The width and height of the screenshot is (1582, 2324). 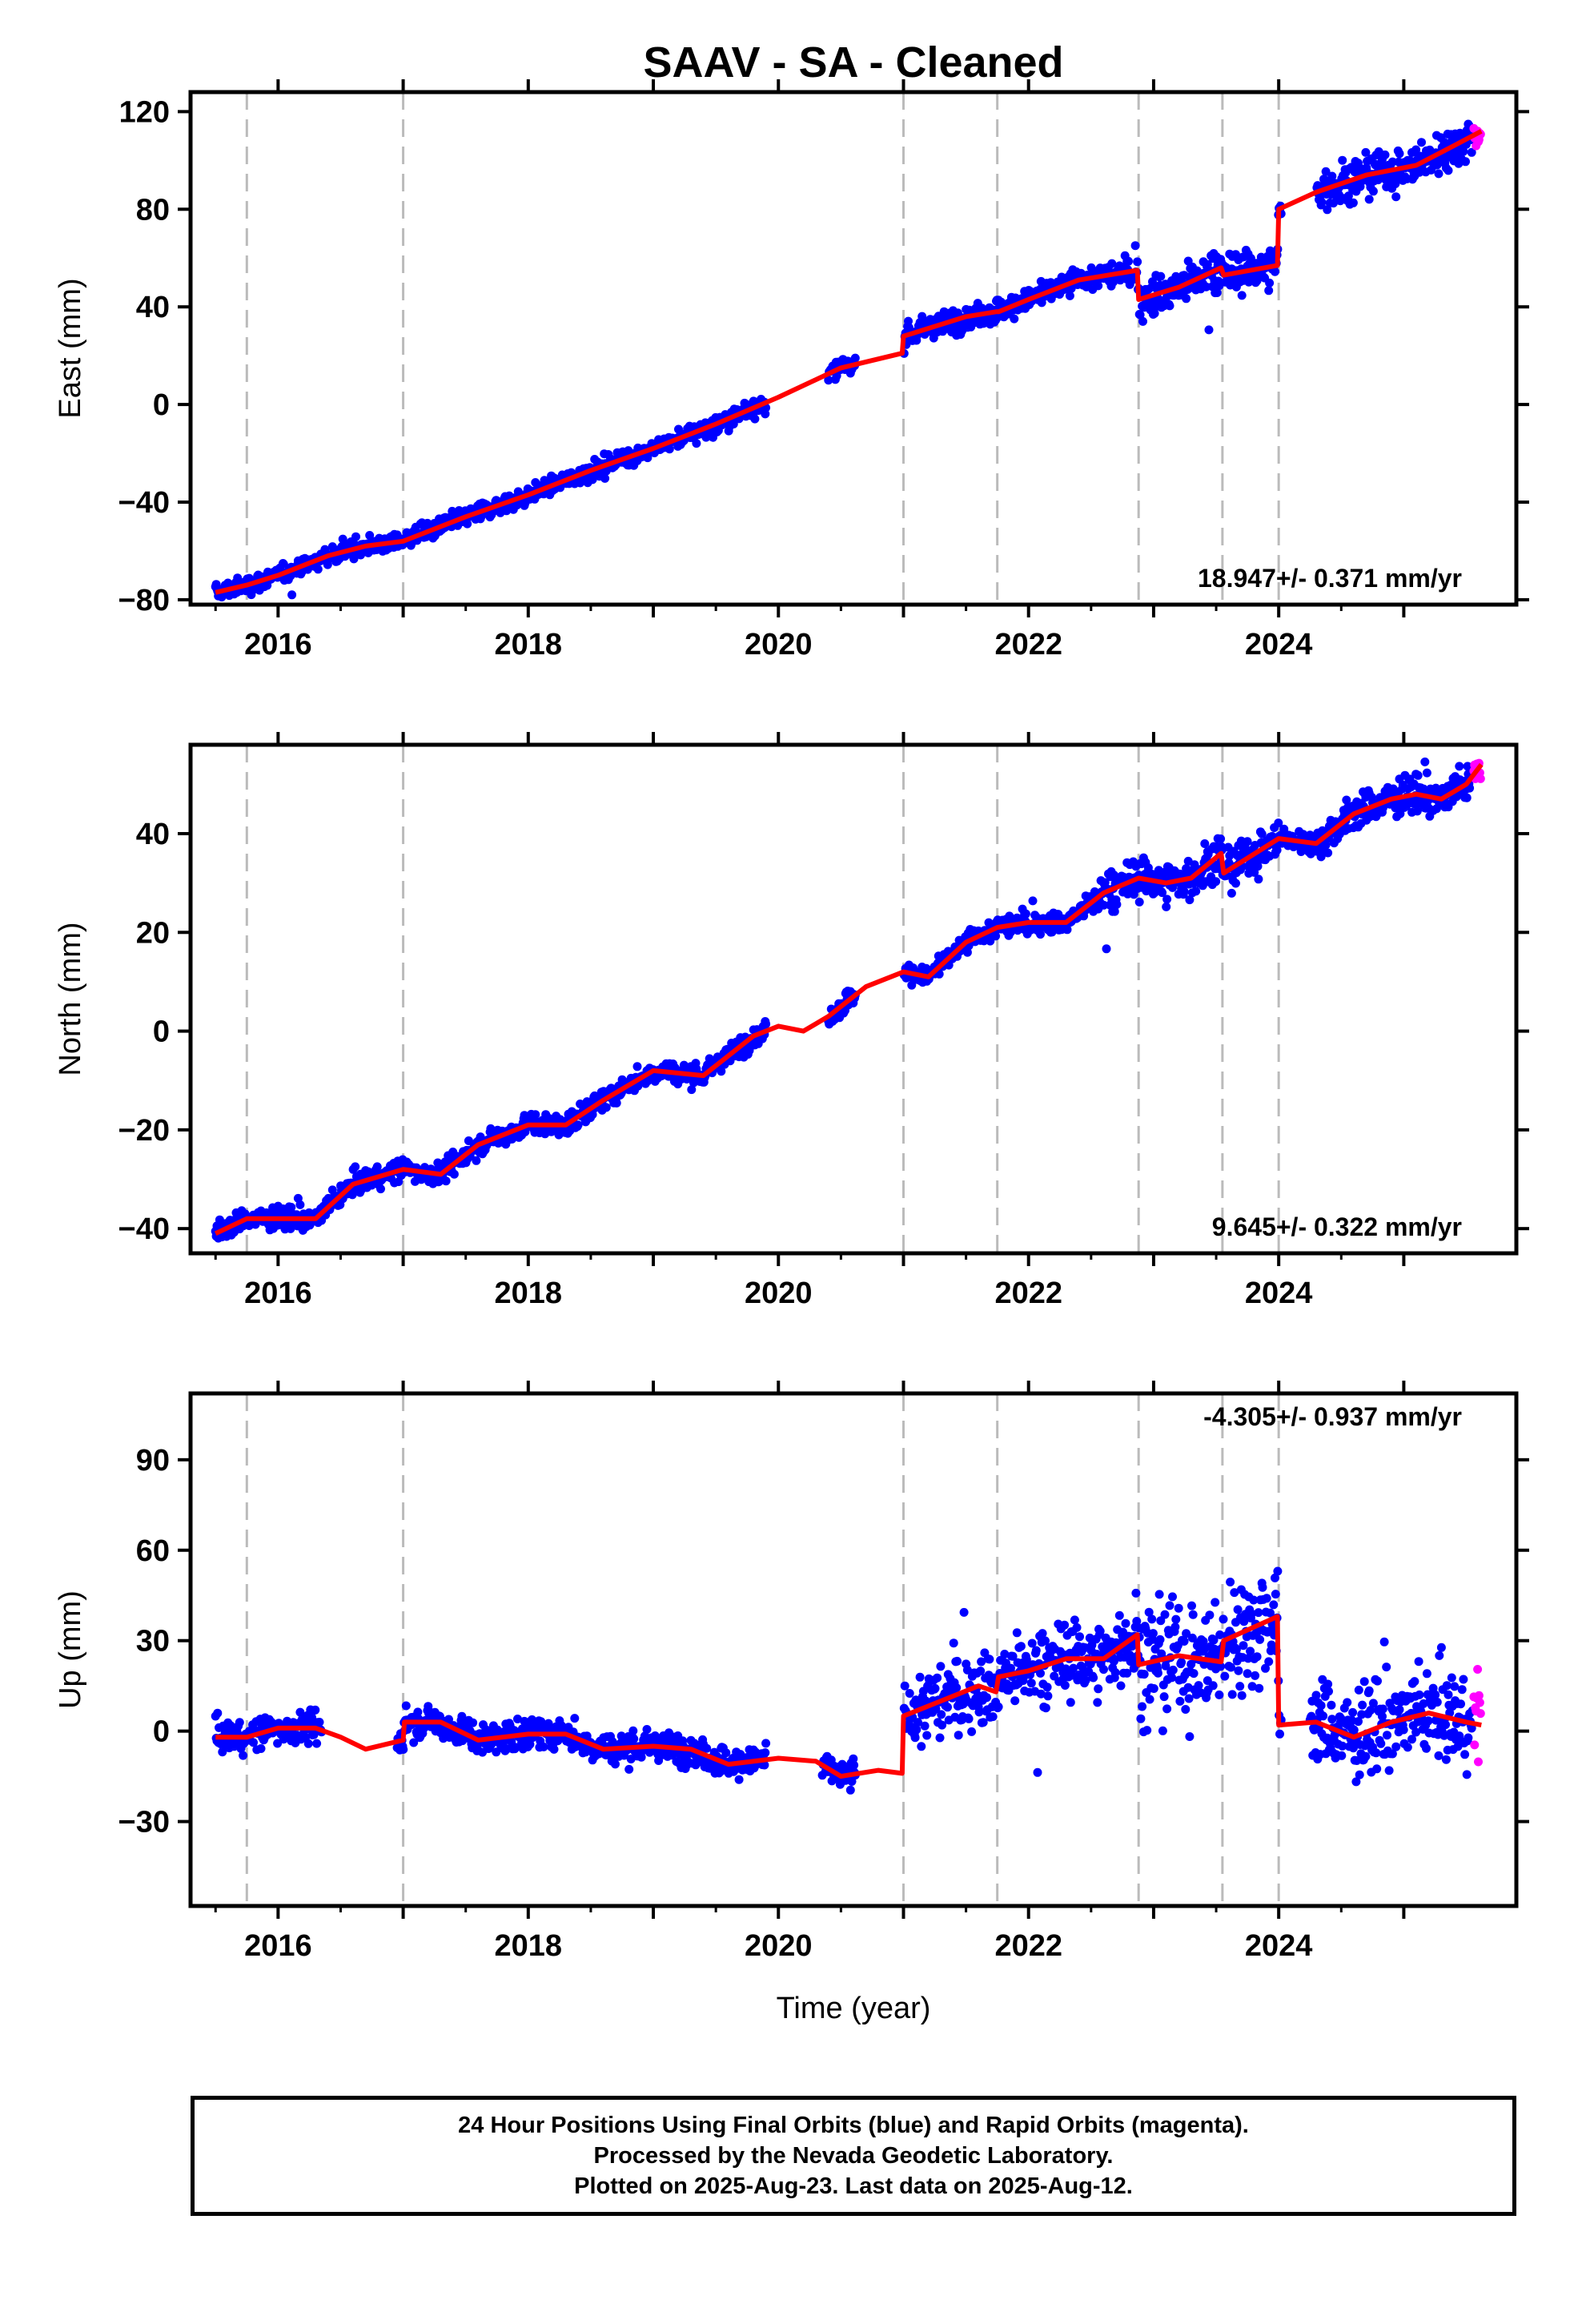 I want to click on final-orbits-points, so click(x=844, y=1681).